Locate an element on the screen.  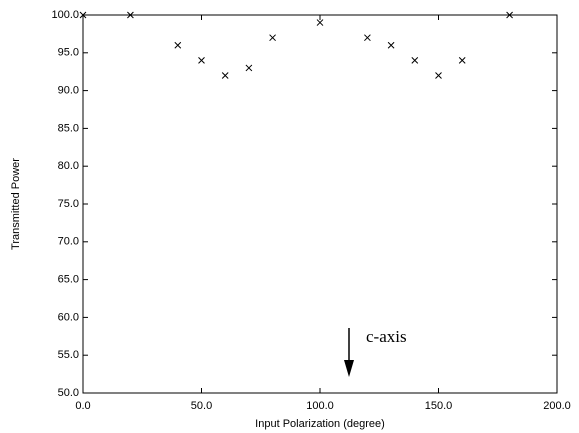
y-tick-label: 80.0 is located at coordinates (68, 166).